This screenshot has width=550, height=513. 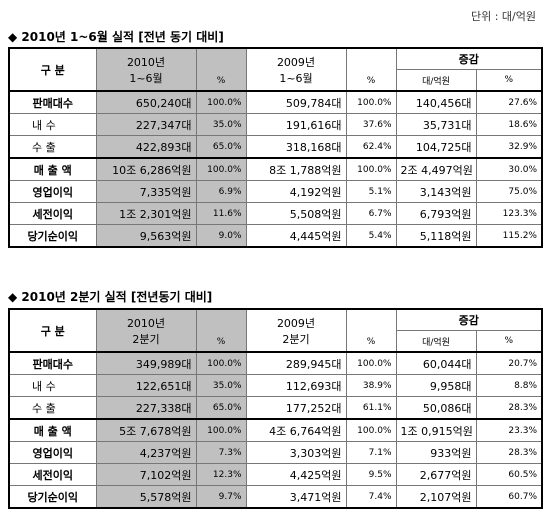 I want to click on cell-value: 6.7%, so click(x=371, y=213).